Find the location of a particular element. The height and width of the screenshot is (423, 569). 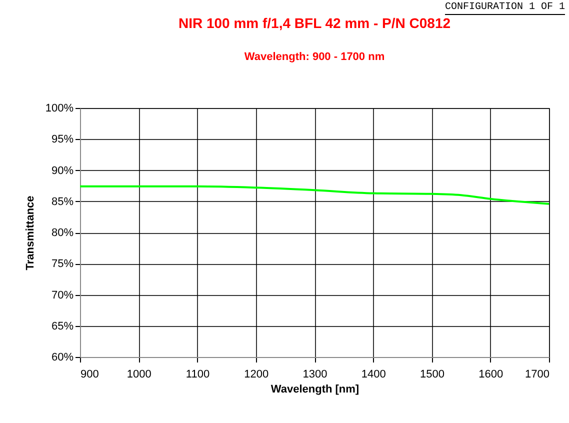

y-tick-label: 65% is located at coordinates (62, 326).